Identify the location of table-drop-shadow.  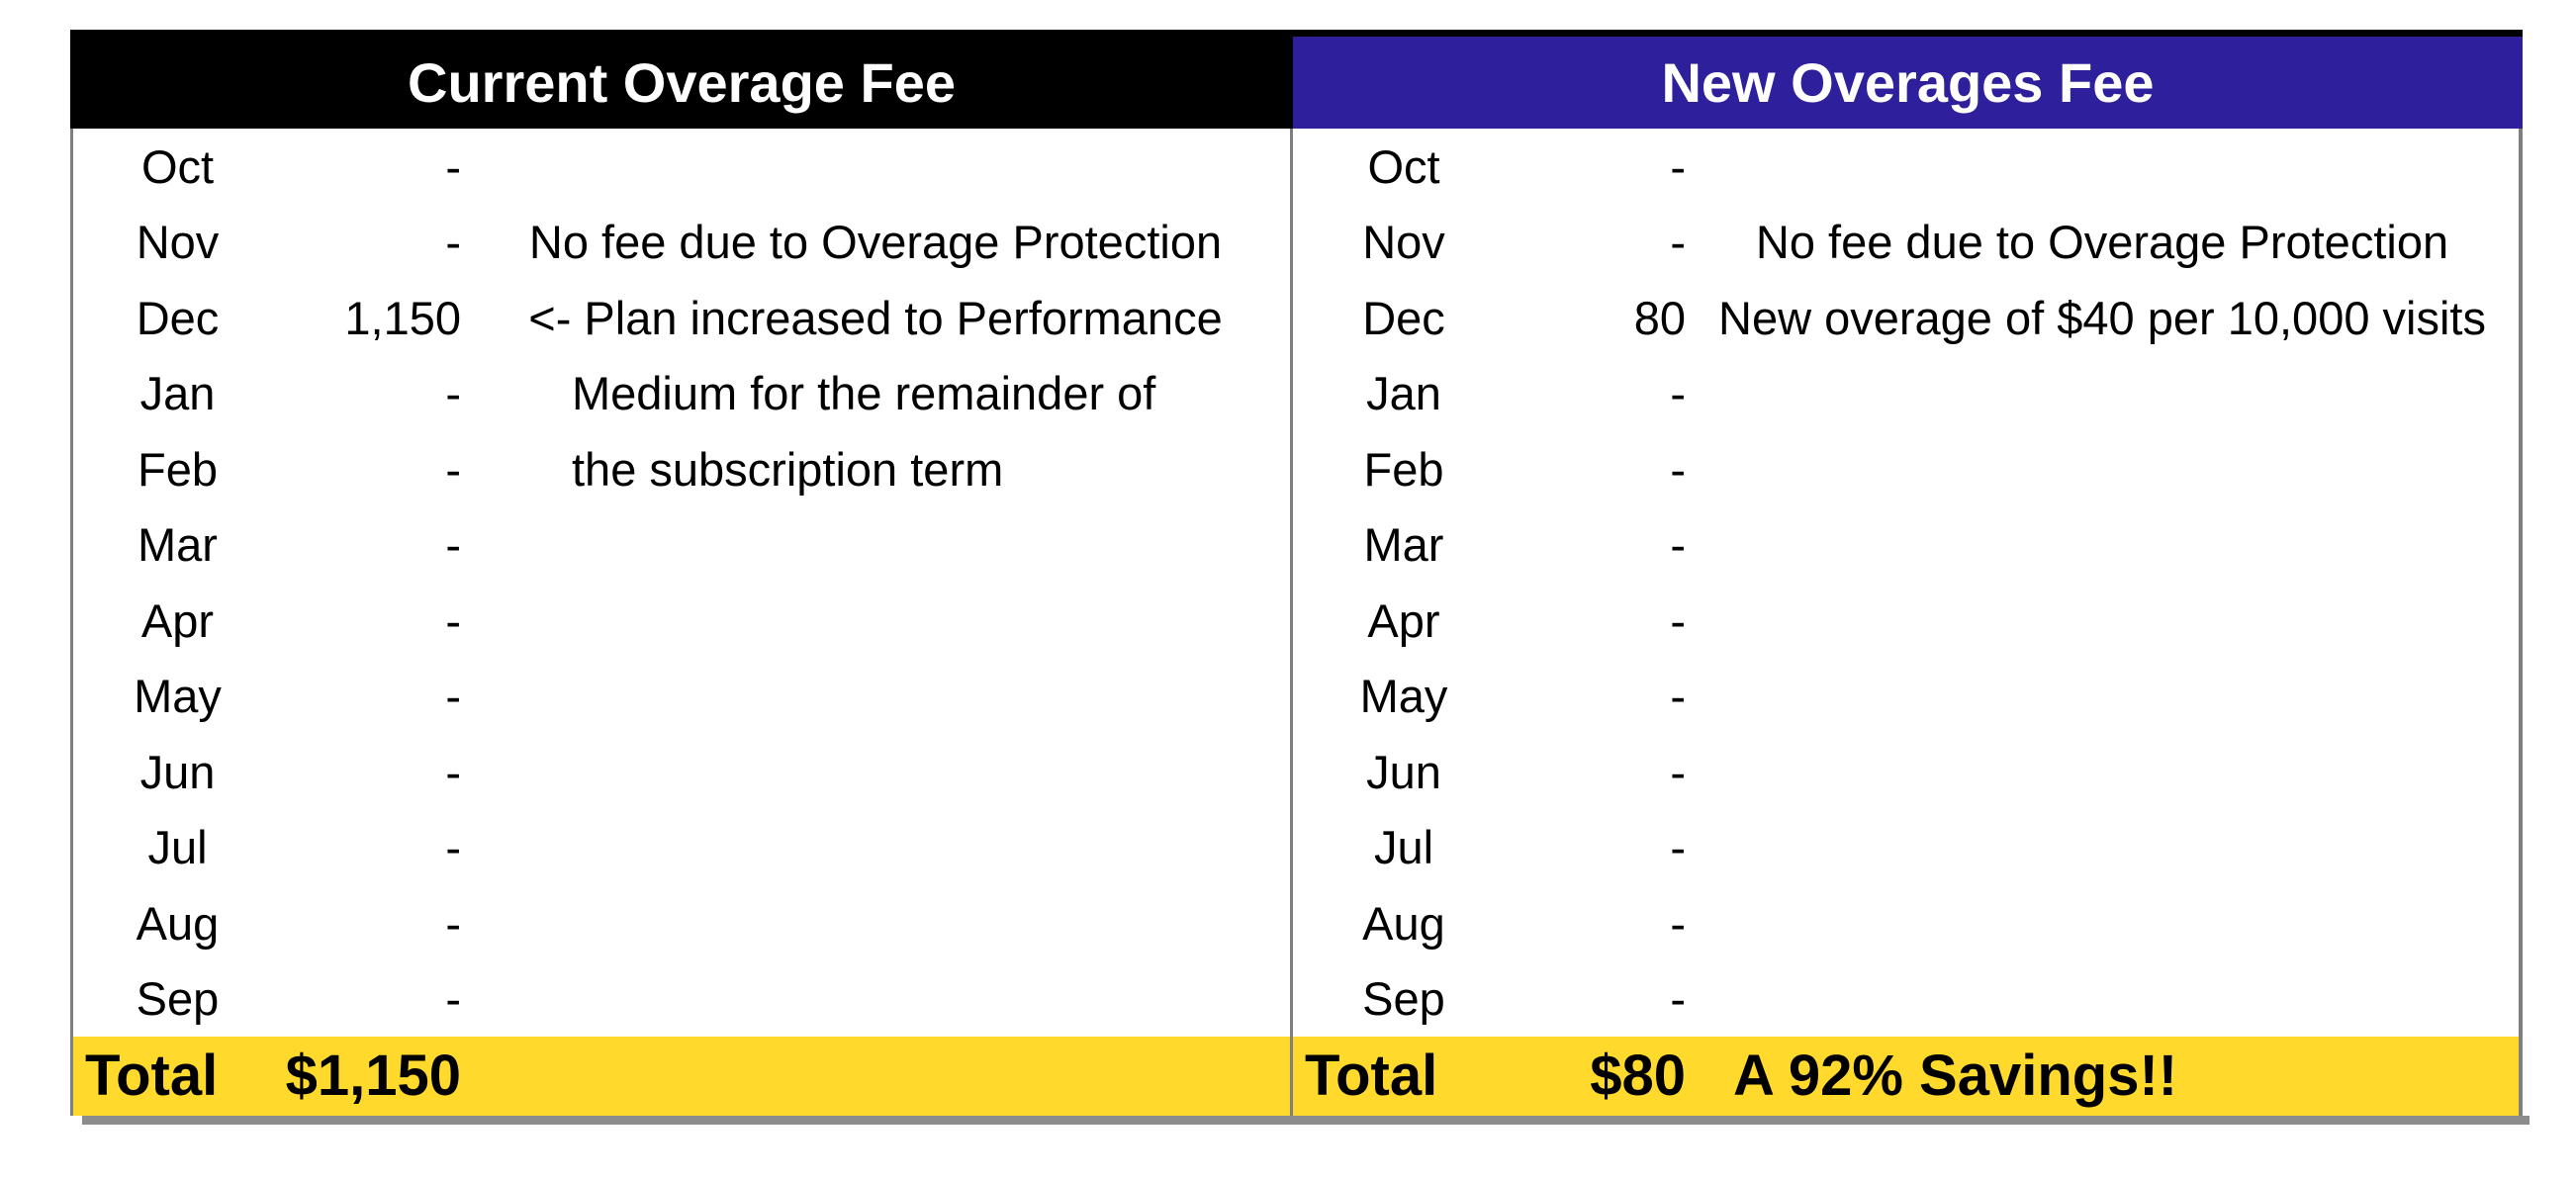
(1306, 1121).